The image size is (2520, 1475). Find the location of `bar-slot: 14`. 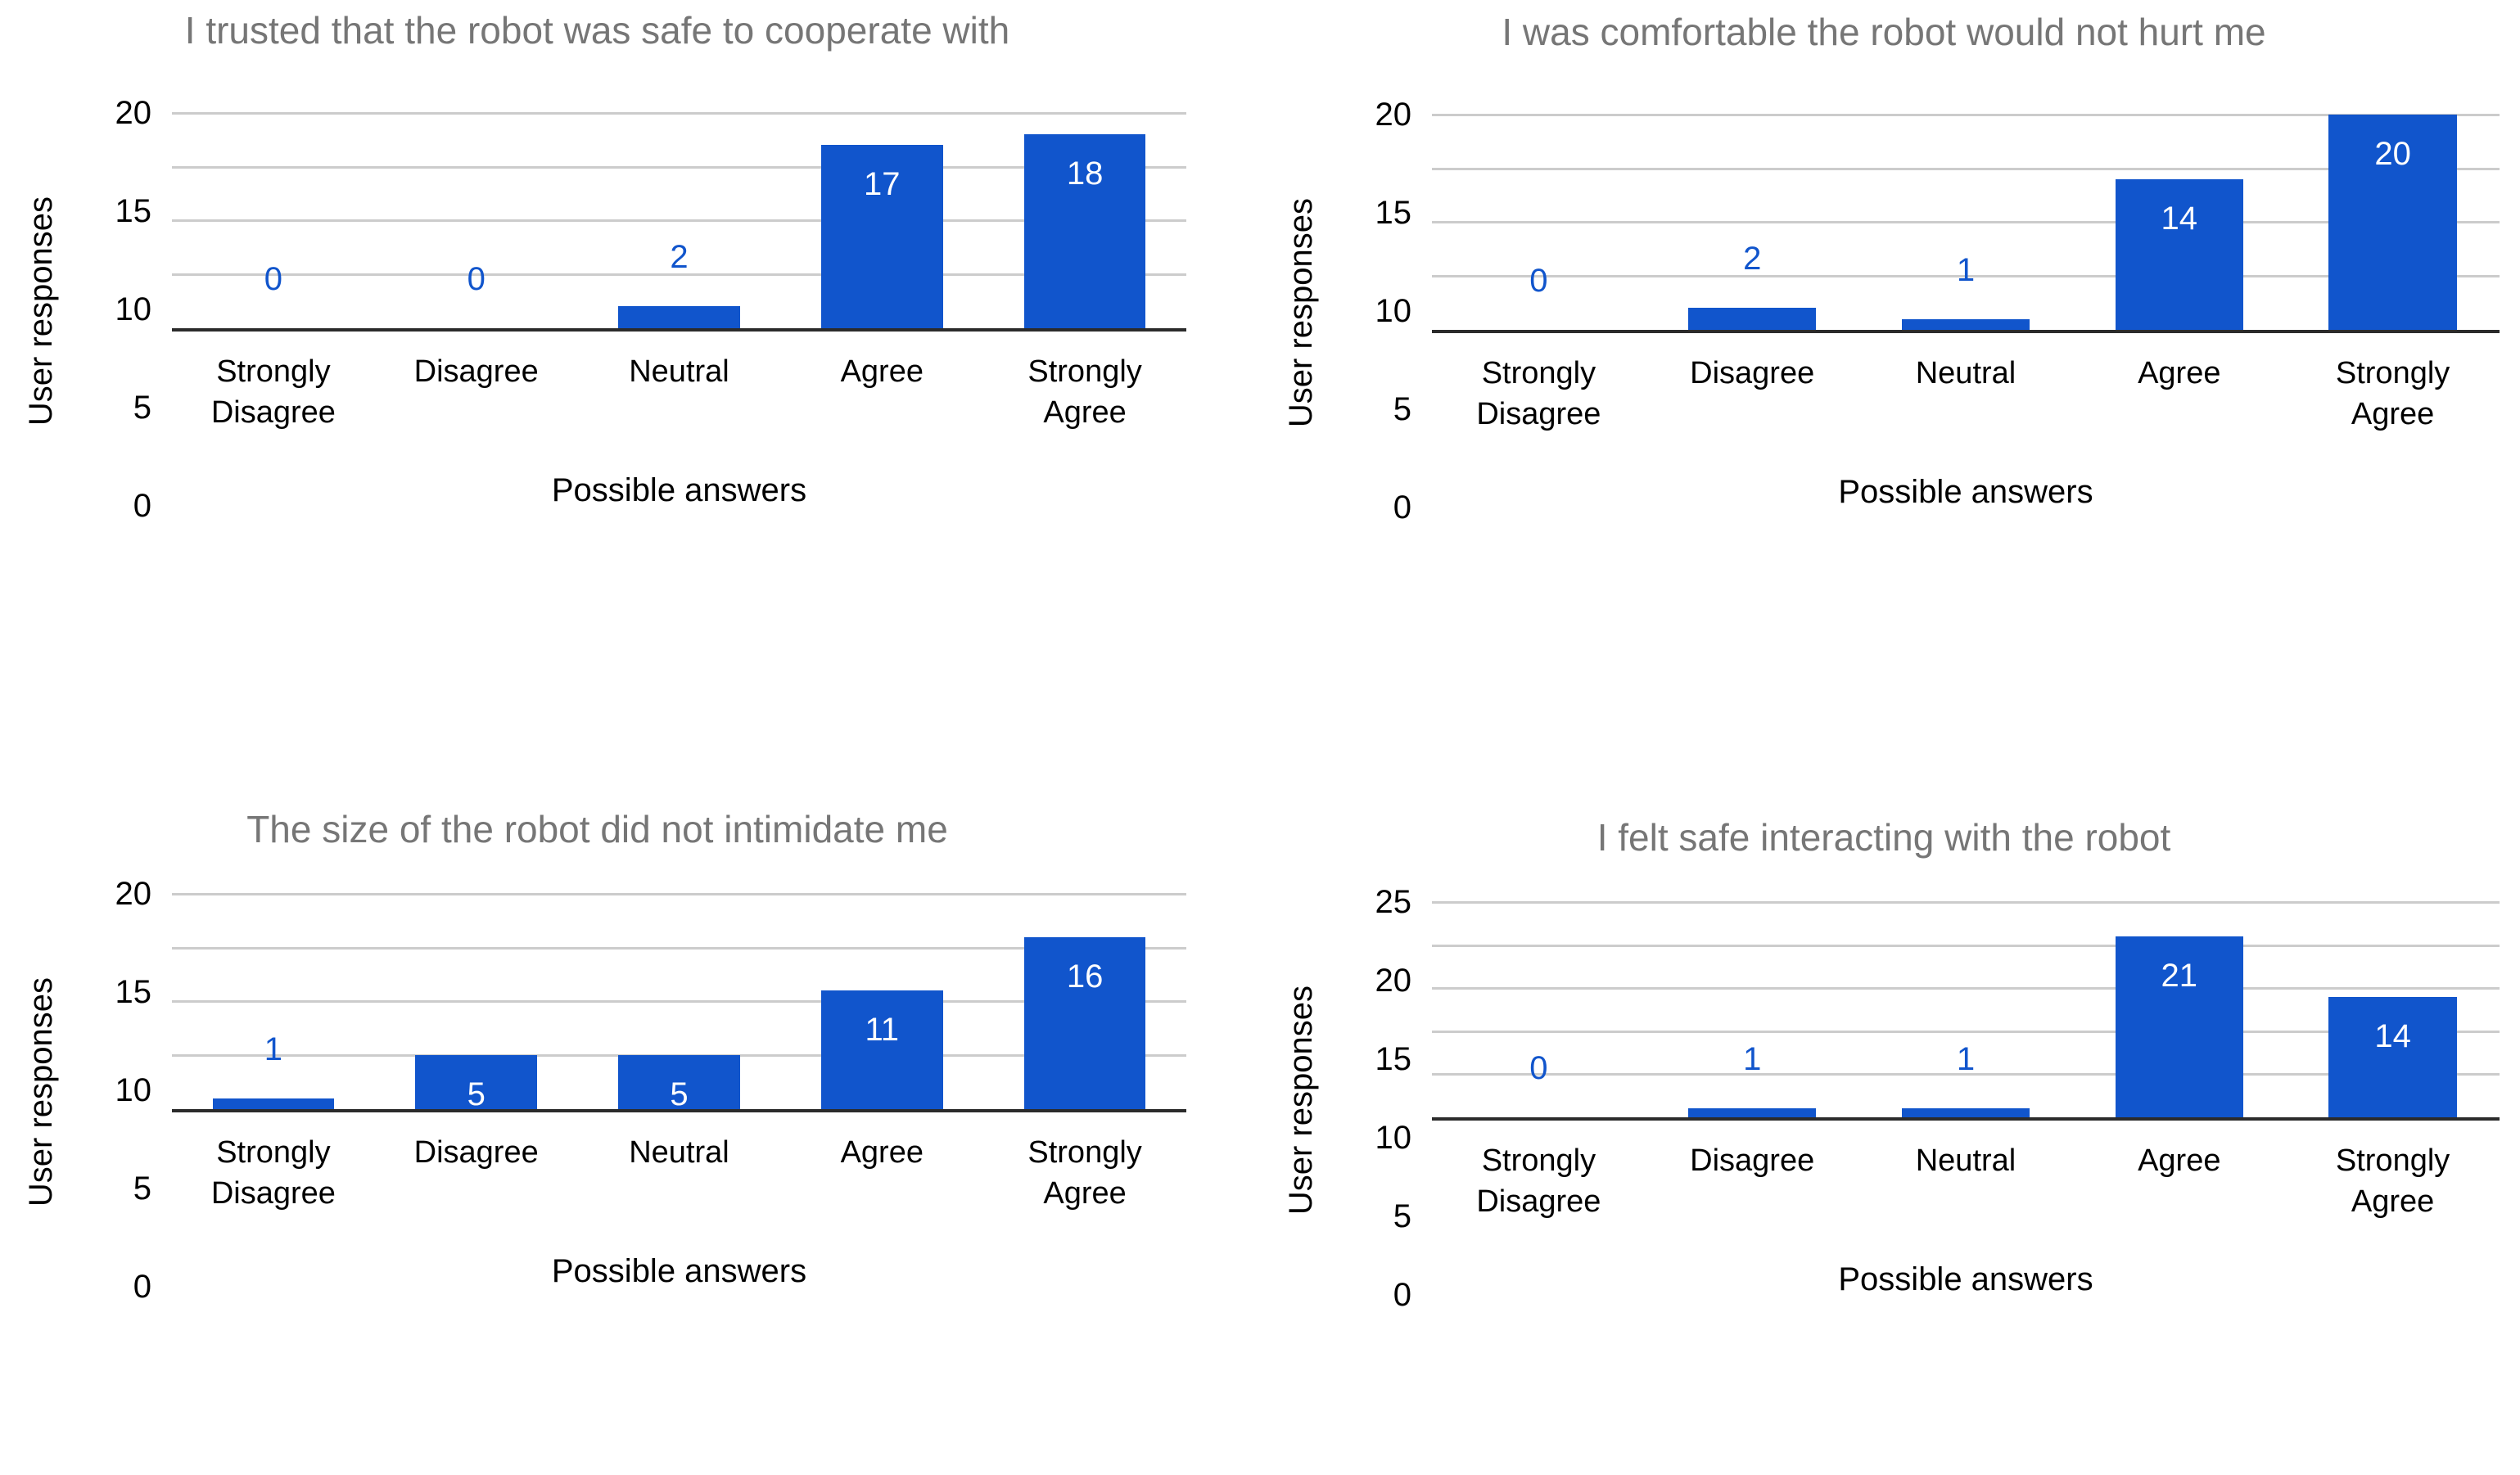

bar-slot: 14 is located at coordinates (2393, 1010).